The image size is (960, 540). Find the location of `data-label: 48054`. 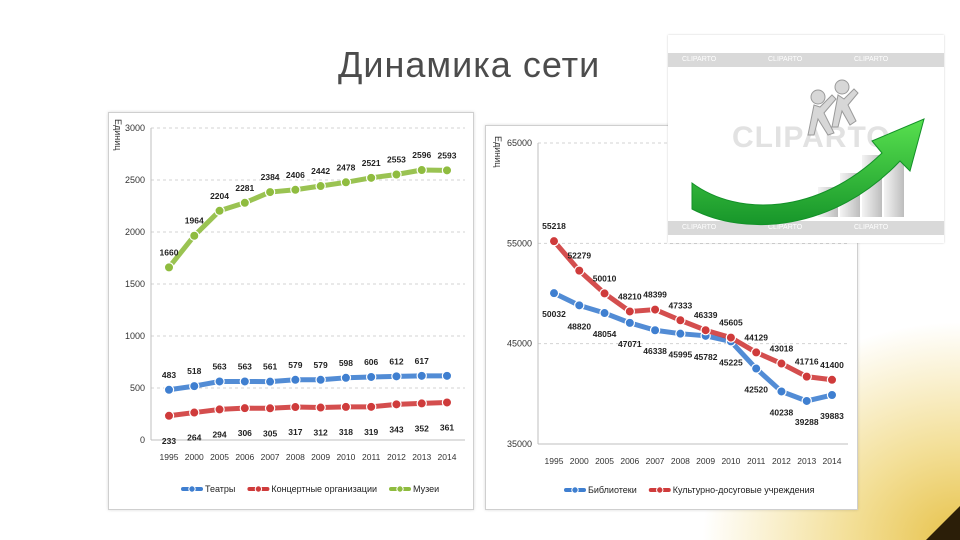

data-label: 48054 is located at coordinates (605, 334).